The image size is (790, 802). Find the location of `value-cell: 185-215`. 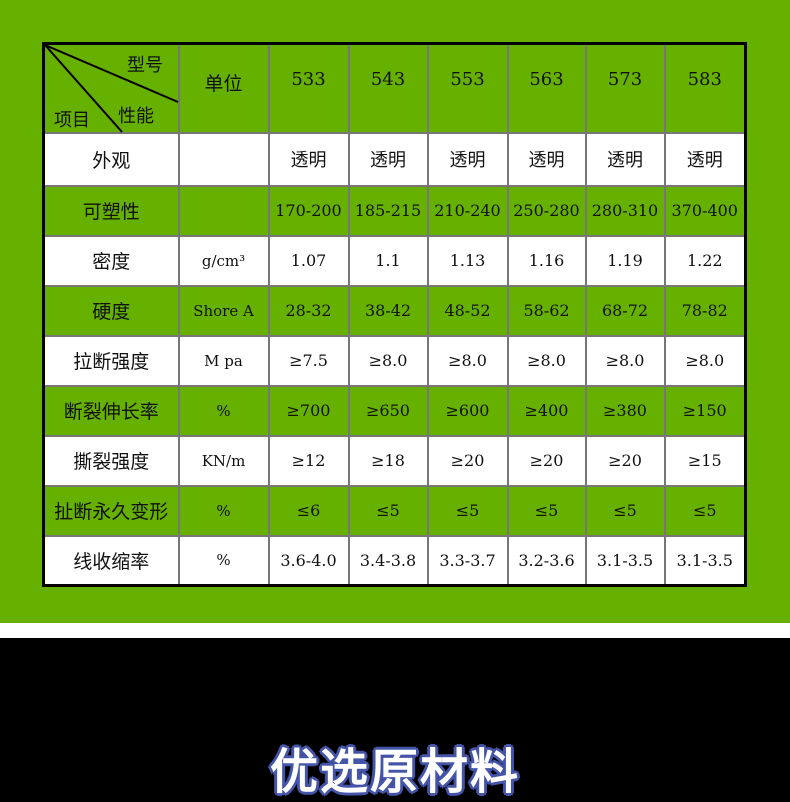

value-cell: 185-215 is located at coordinates (388, 210).